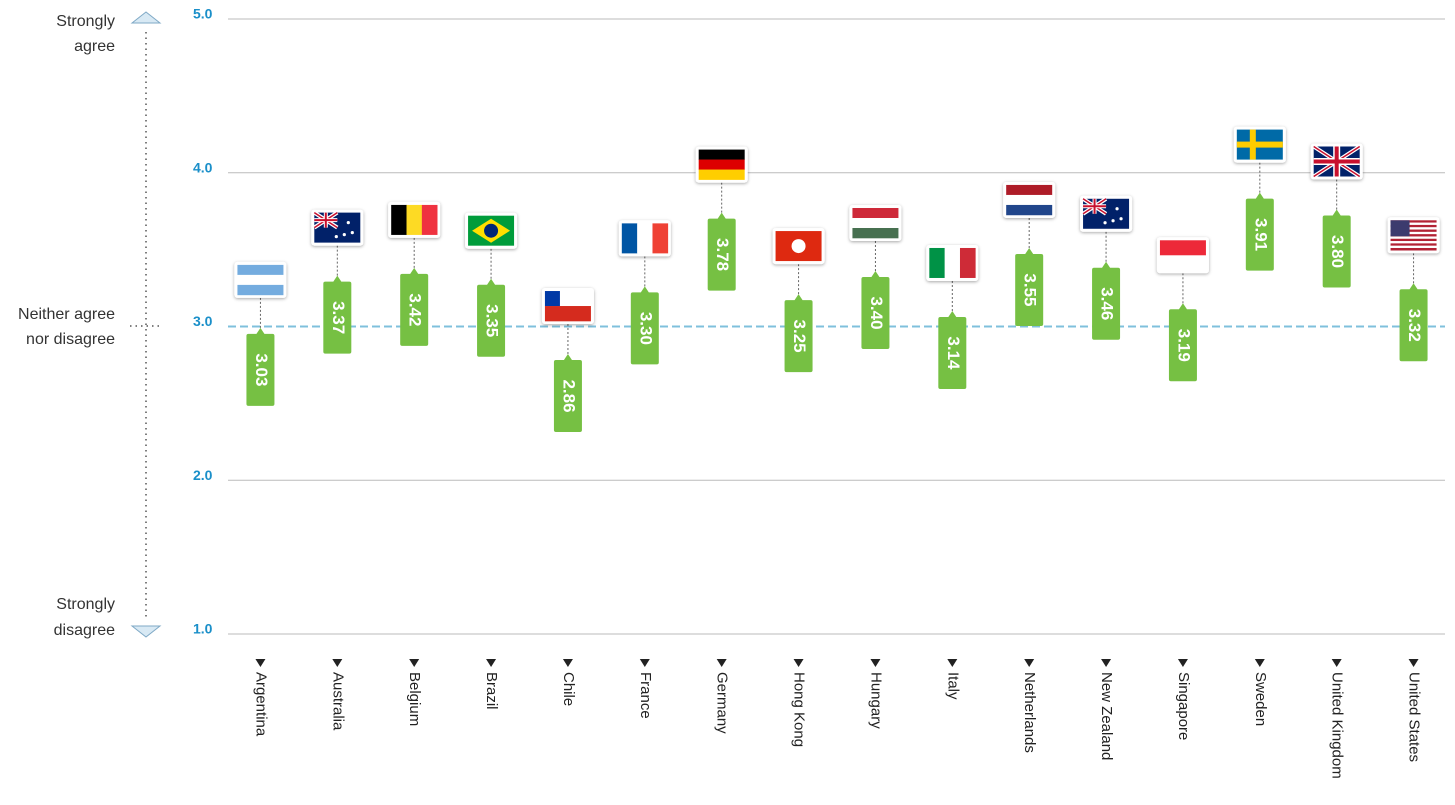 This screenshot has width=1455, height=805. What do you see at coordinates (203, 167) in the screenshot?
I see `y-tick-label: 4.0` at bounding box center [203, 167].